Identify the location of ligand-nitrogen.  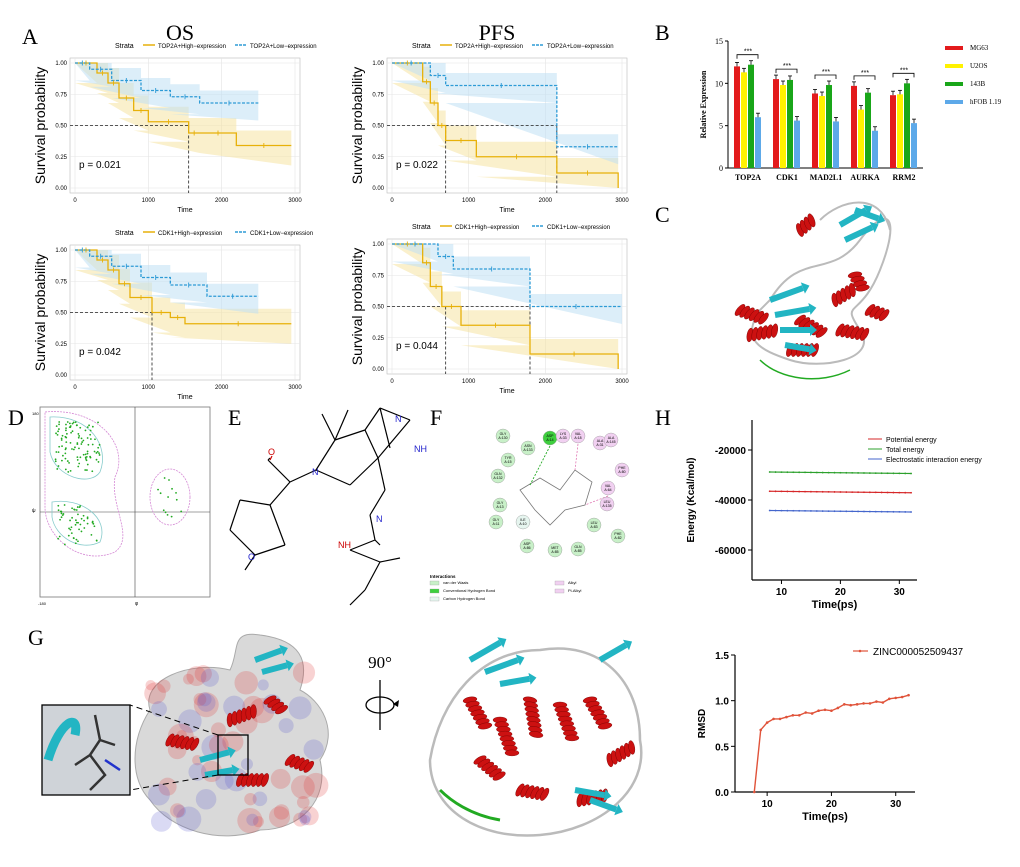
(112, 765).